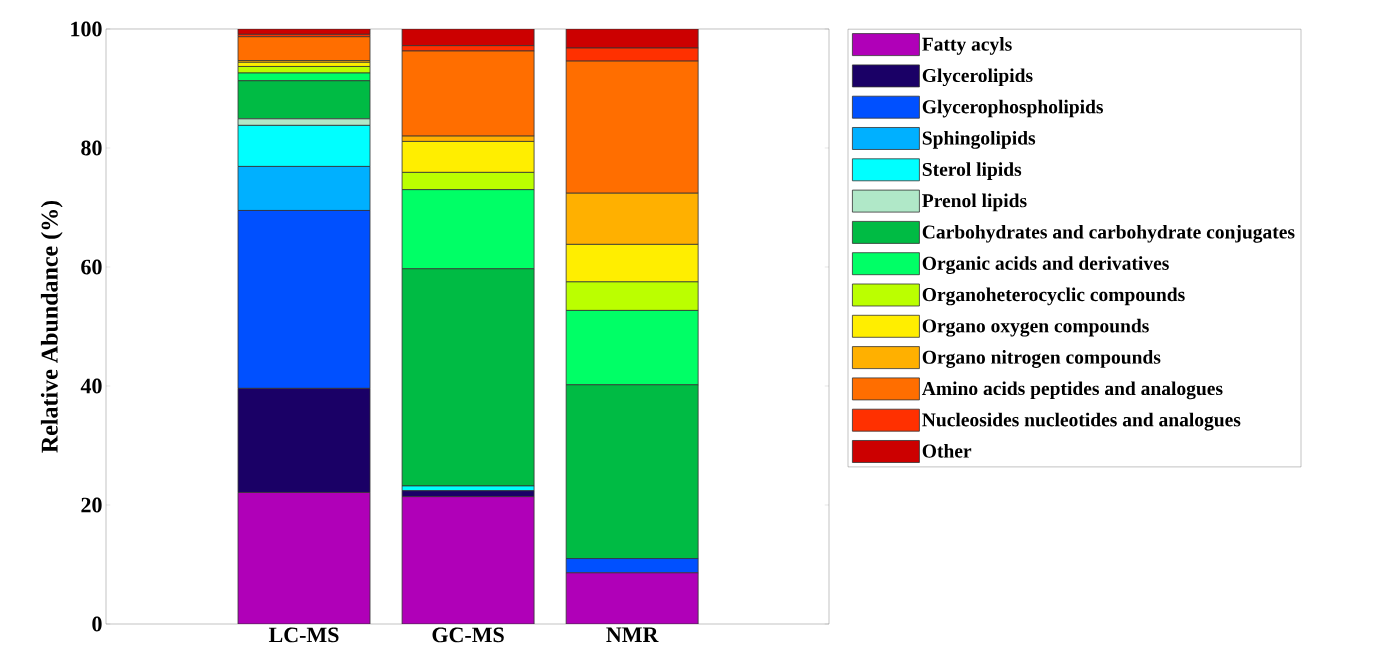 The image size is (1390, 661). I want to click on legend-label: Organo nitrogen compounds, so click(1041, 359).